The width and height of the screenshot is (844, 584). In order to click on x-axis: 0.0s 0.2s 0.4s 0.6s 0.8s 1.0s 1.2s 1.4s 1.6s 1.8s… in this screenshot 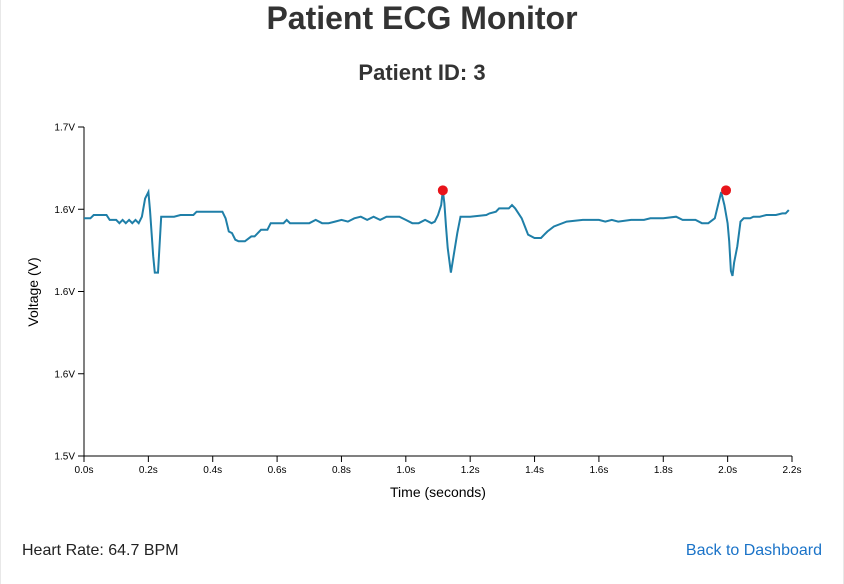, I will do `click(438, 465)`.